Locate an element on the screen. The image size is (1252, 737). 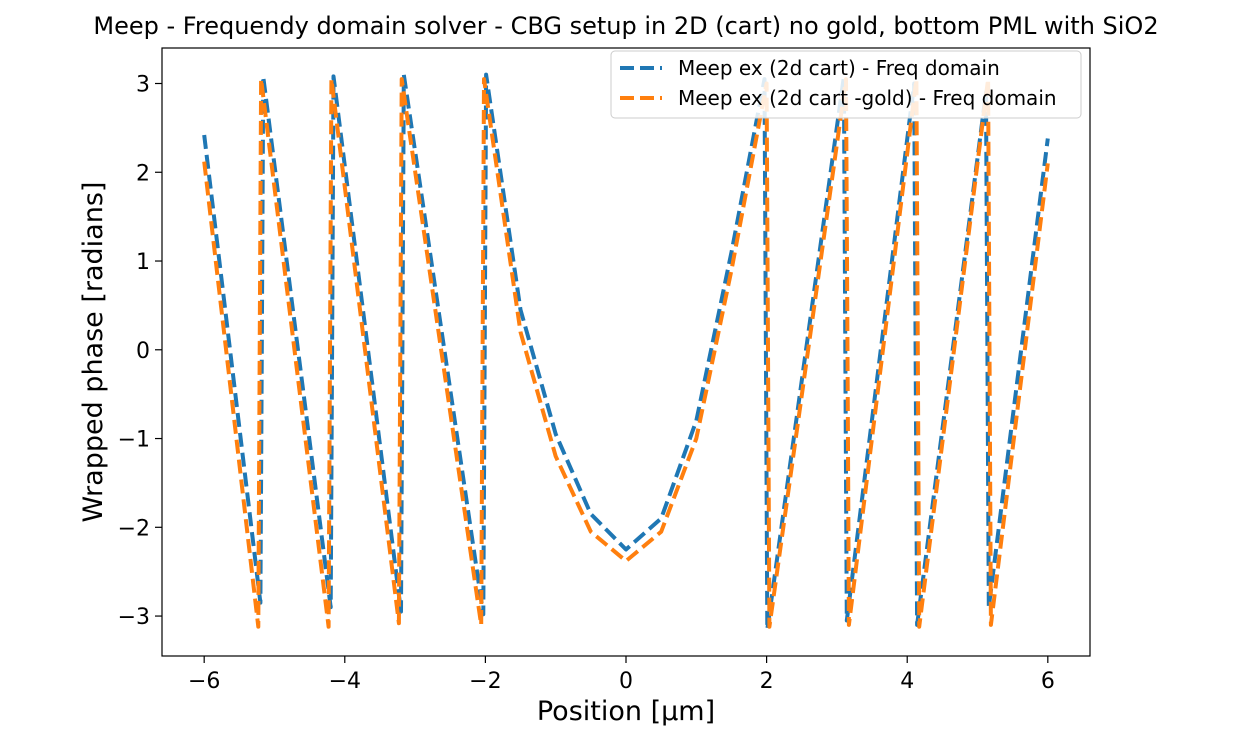
x-tick-label: −2 is located at coordinates (485, 681).